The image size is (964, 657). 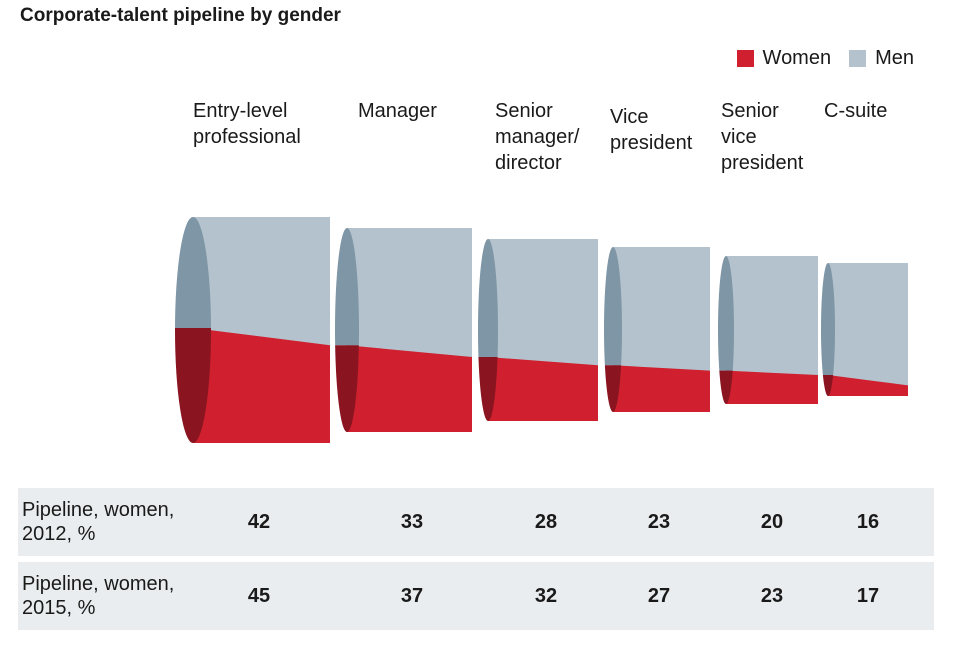 I want to click on value-2012-senior-vice-president: 20, so click(x=772, y=522).